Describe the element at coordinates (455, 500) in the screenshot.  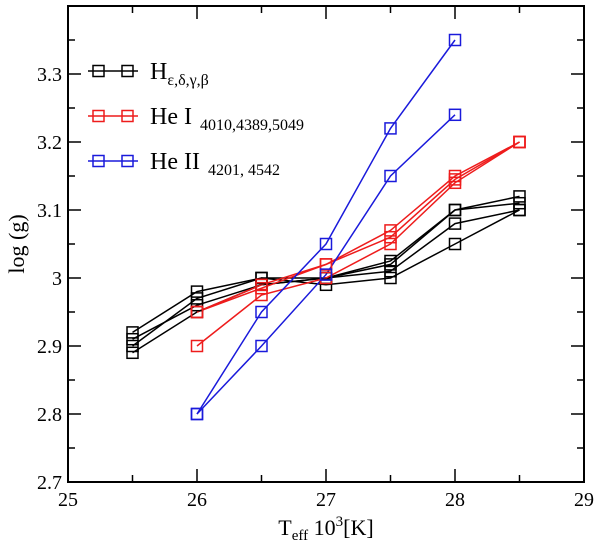
I see `x-tick-label: 28` at that location.